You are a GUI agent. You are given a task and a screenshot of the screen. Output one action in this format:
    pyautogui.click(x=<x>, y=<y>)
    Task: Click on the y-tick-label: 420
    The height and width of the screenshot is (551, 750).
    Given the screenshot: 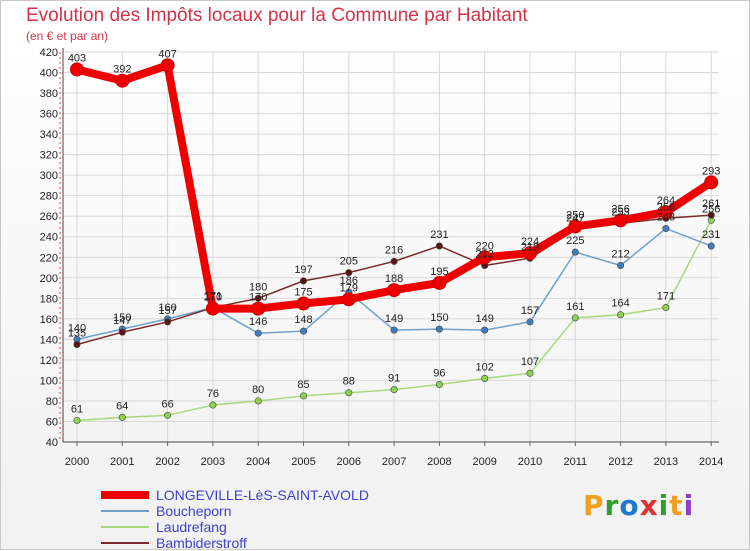 What is the action you would take?
    pyautogui.click(x=49, y=53)
    